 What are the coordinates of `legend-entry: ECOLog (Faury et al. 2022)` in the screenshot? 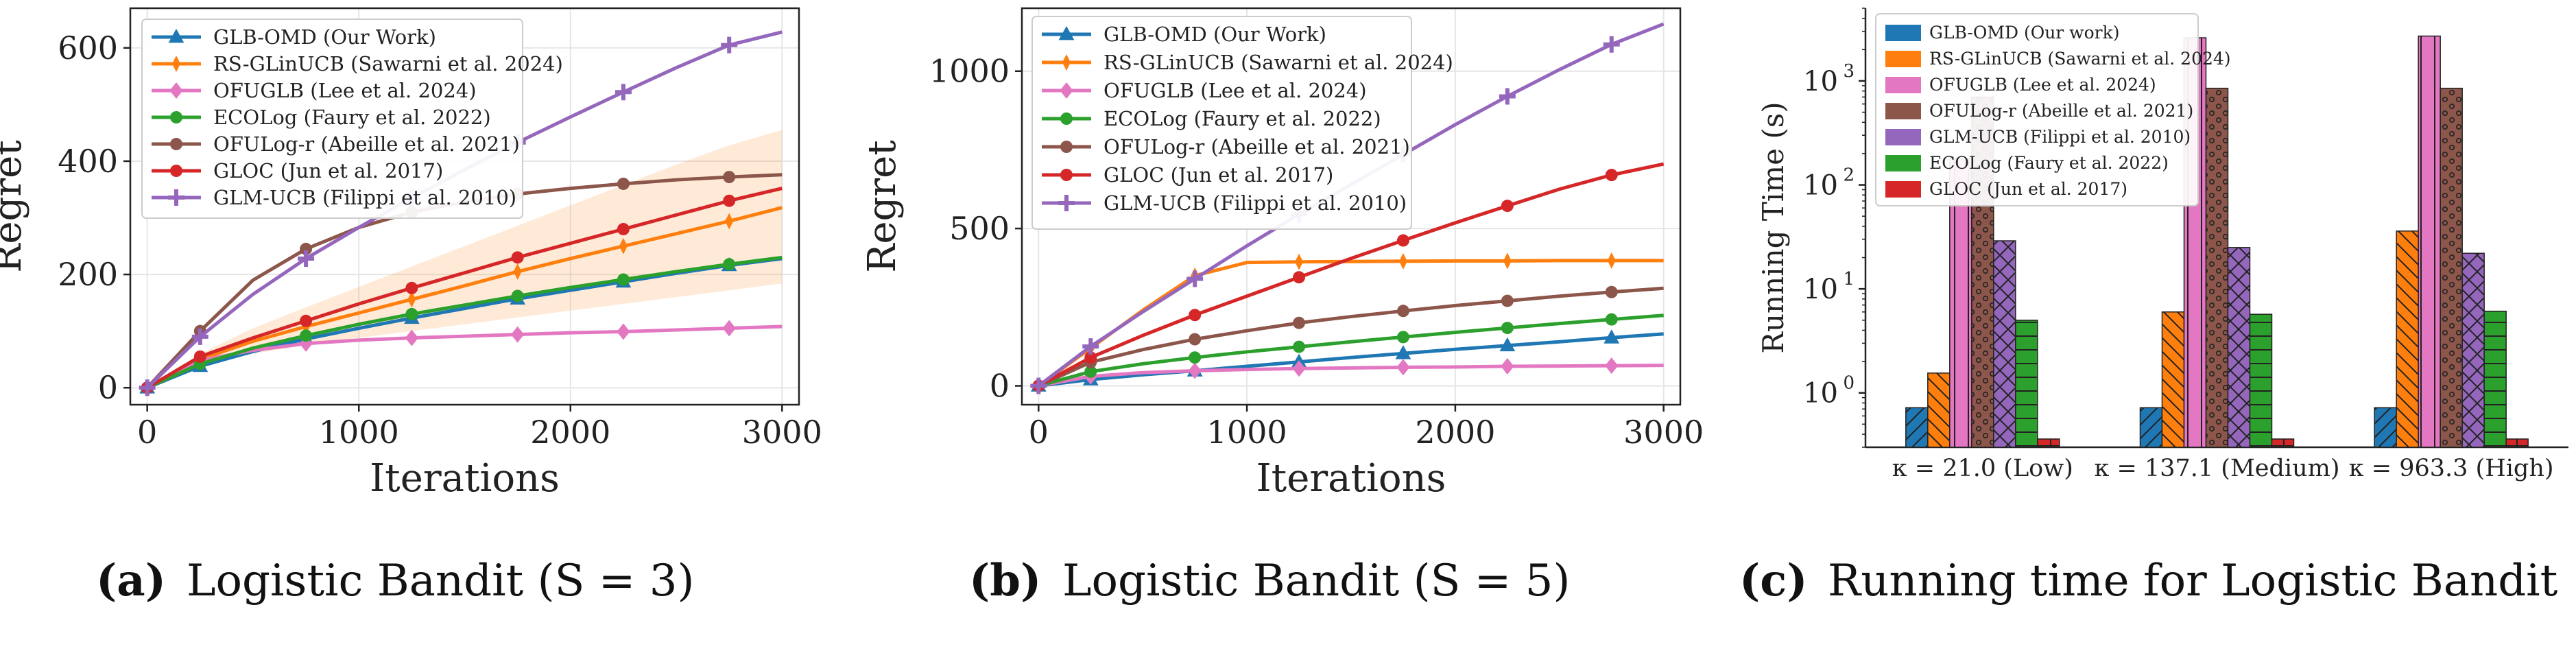 It's located at (2049, 163).